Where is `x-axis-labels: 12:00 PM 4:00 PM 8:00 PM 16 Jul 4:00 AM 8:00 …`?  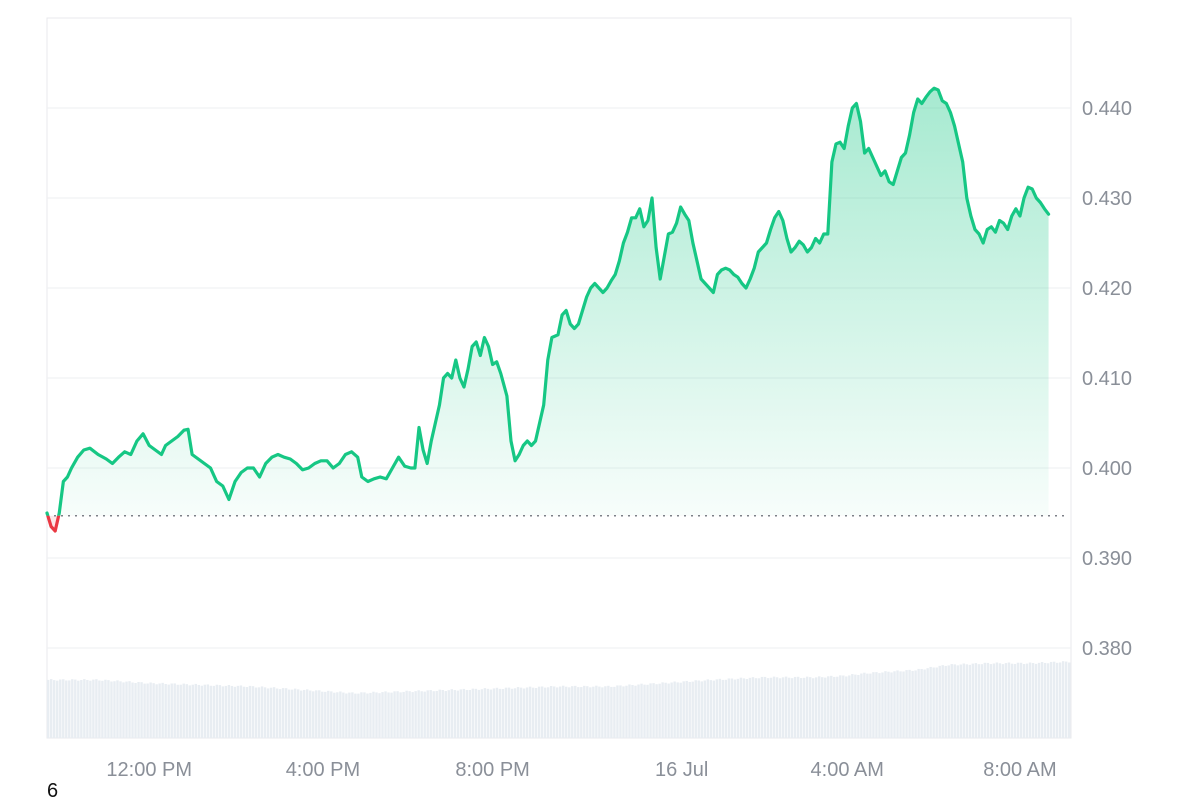
x-axis-labels: 12:00 PM 4:00 PM 8:00 PM 16 Jul 4:00 AM 8:00 … is located at coordinates (581, 770).